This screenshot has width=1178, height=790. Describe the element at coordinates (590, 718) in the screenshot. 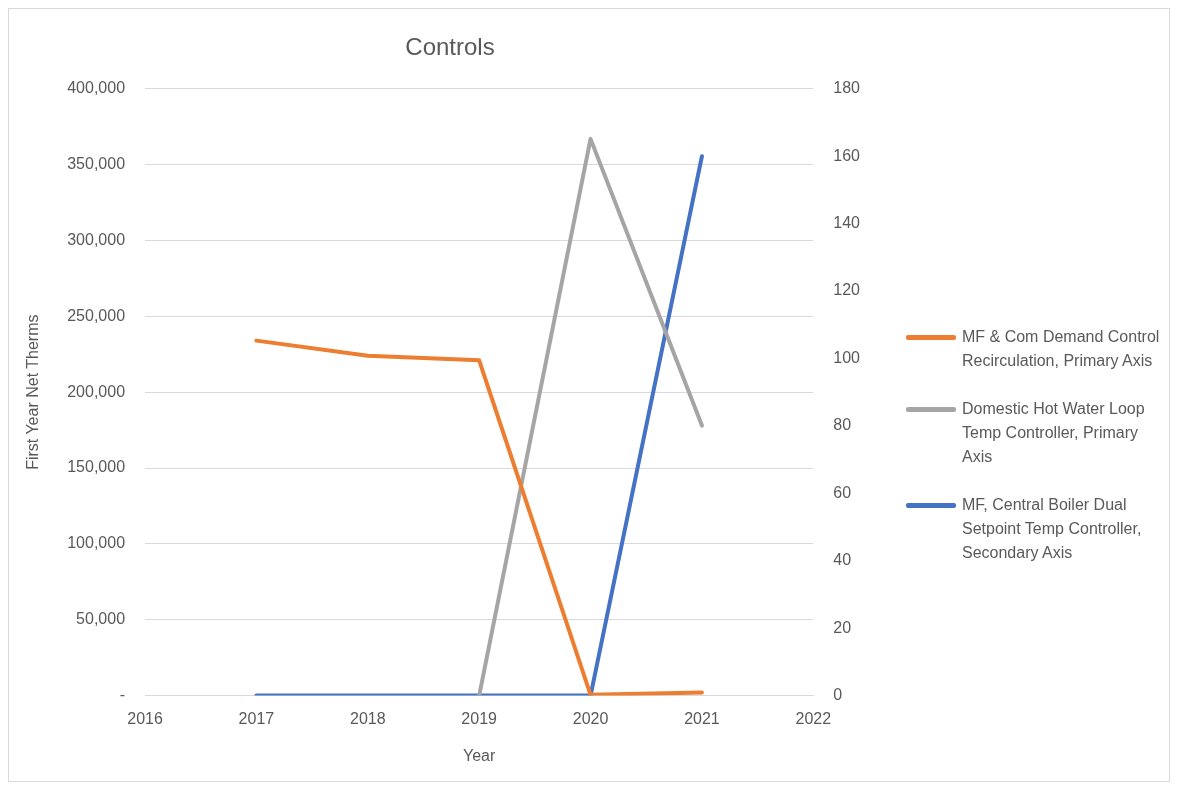

I see `x-tick-label: 2020` at that location.